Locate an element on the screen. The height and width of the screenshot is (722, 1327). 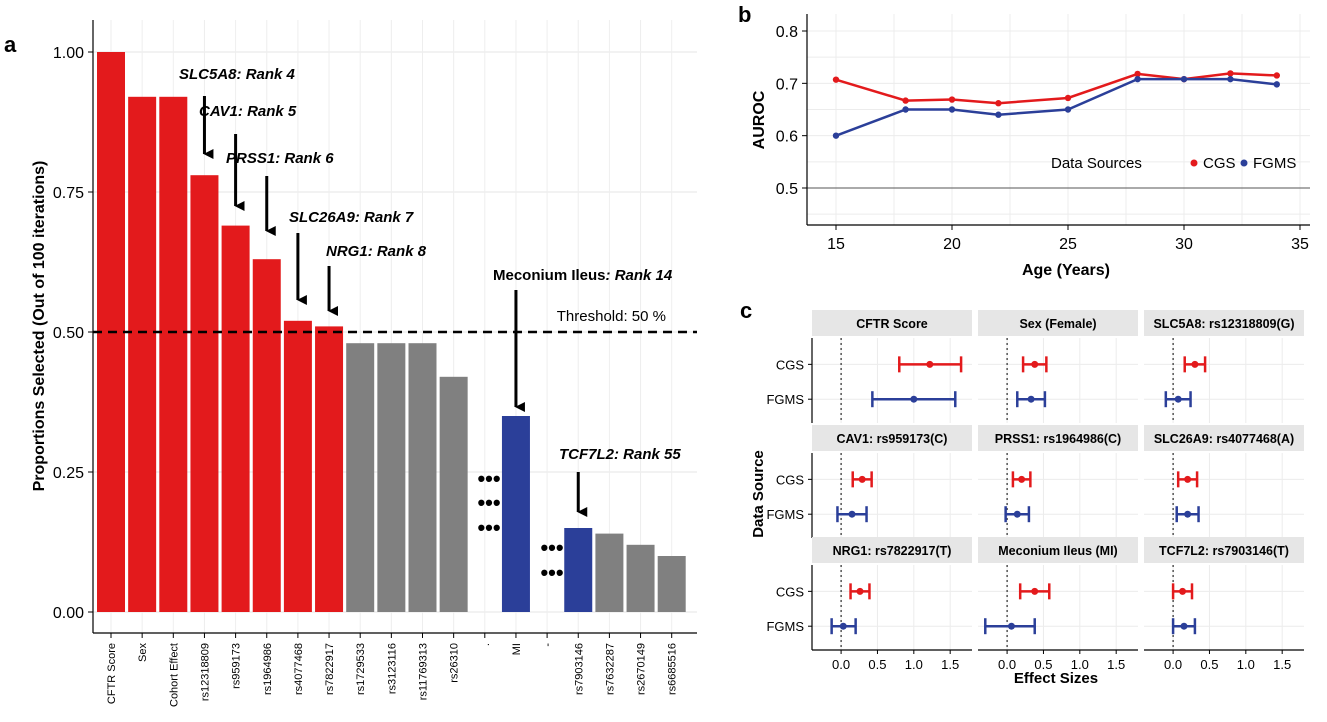
legend-swatch-fgms is located at coordinates (1244, 163).